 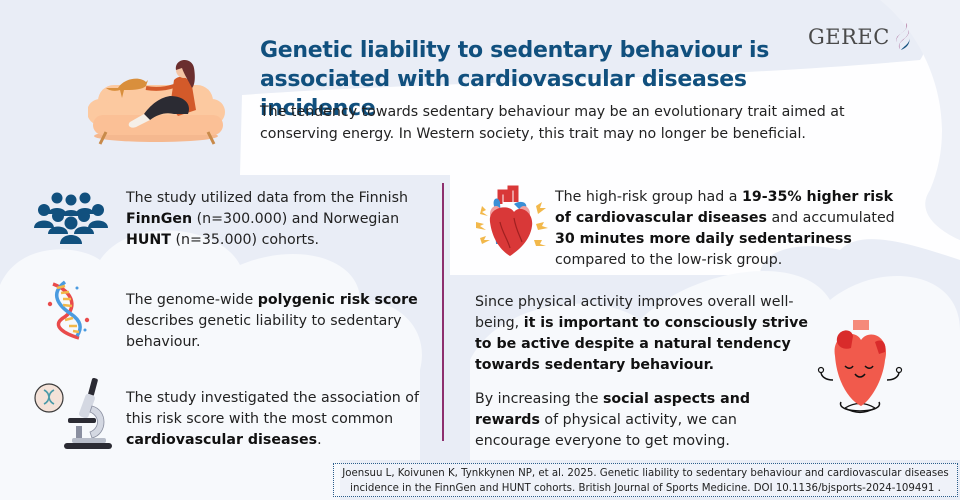 What do you see at coordinates (337, 300) in the screenshot?
I see `bold-segment-polygenic: polygenic risk score` at bounding box center [337, 300].